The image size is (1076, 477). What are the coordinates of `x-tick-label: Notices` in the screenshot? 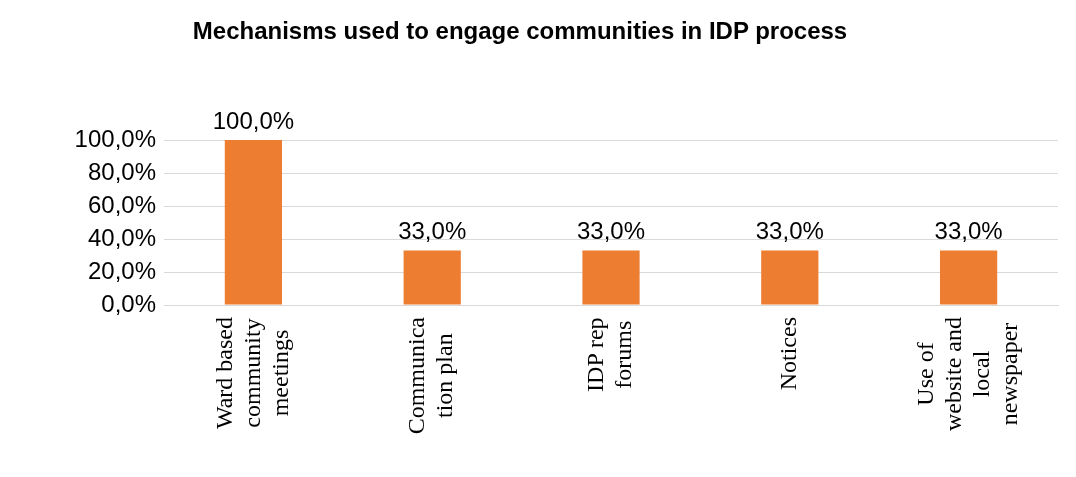 It's located at (788, 354).